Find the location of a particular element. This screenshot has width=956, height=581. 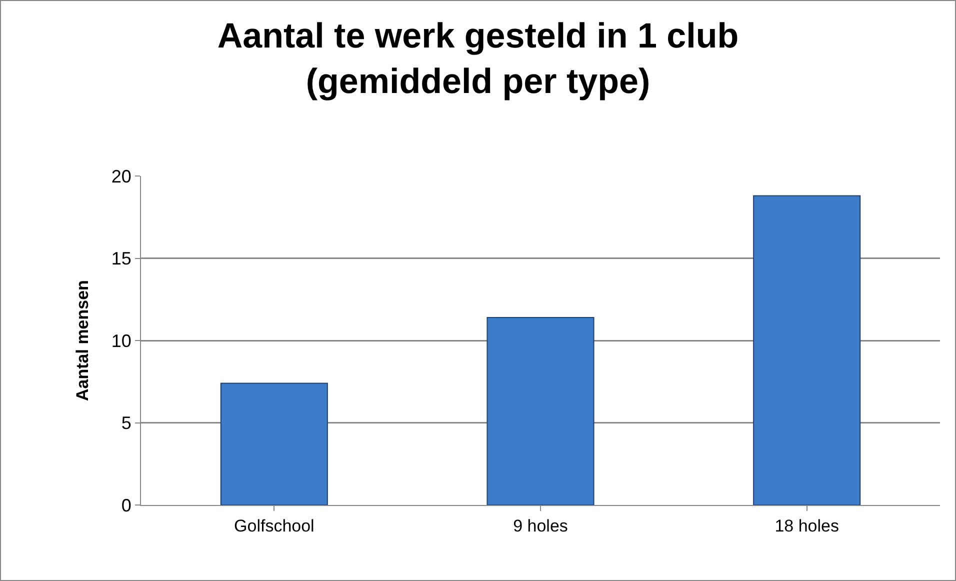

x-tick-label: Golfschool is located at coordinates (274, 526).